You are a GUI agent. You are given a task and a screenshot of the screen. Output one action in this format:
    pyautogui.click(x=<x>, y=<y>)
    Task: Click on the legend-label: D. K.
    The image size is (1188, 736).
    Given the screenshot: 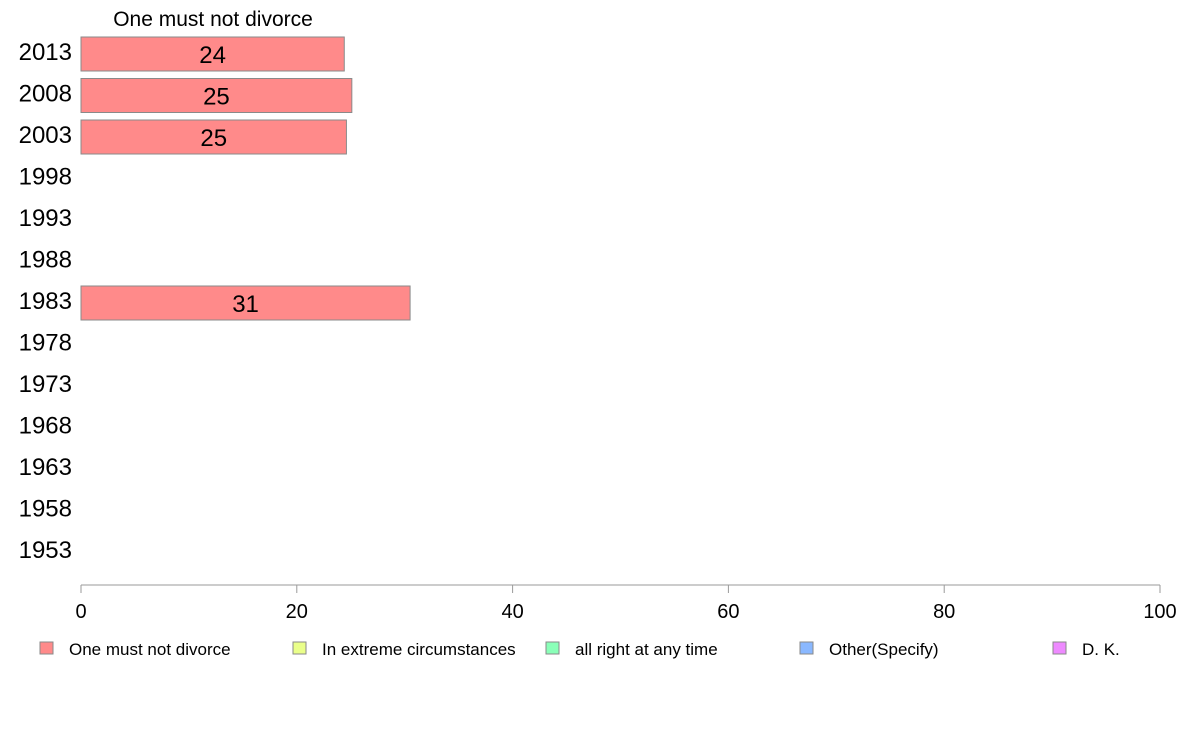 What is the action you would take?
    pyautogui.click(x=1101, y=649)
    